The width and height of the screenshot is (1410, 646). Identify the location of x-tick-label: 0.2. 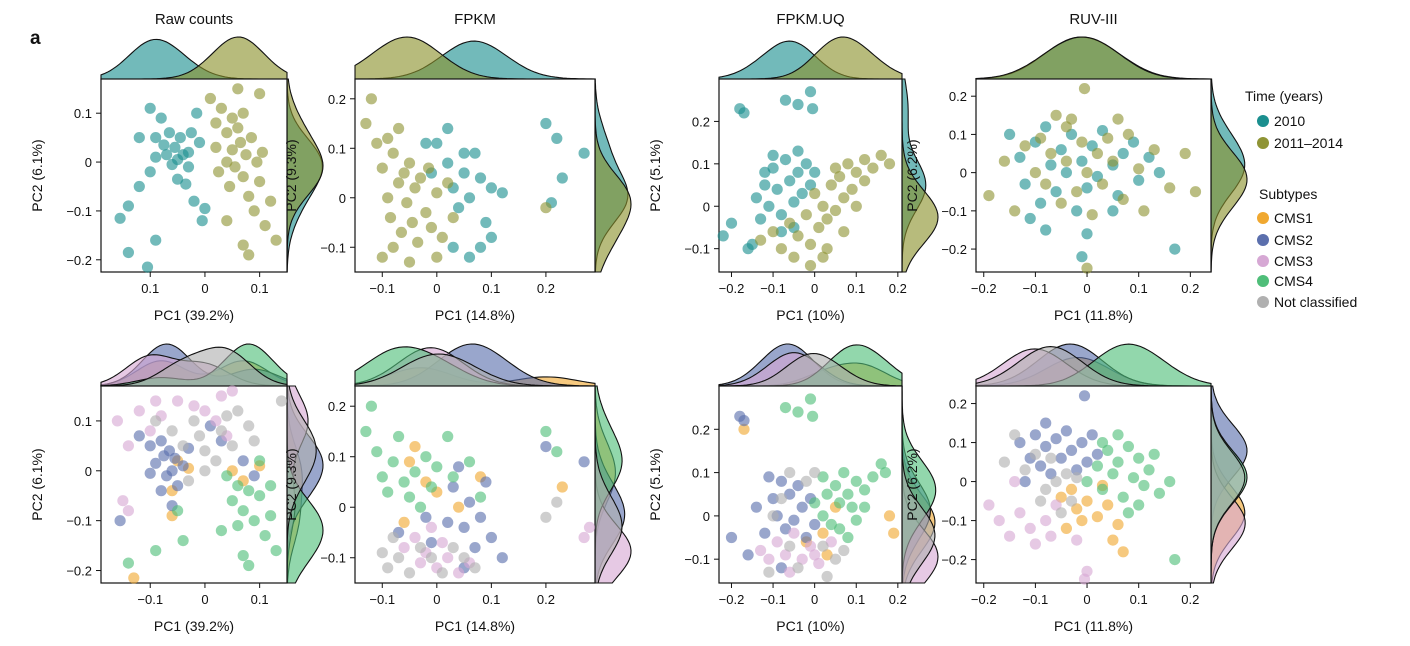
(898, 288).